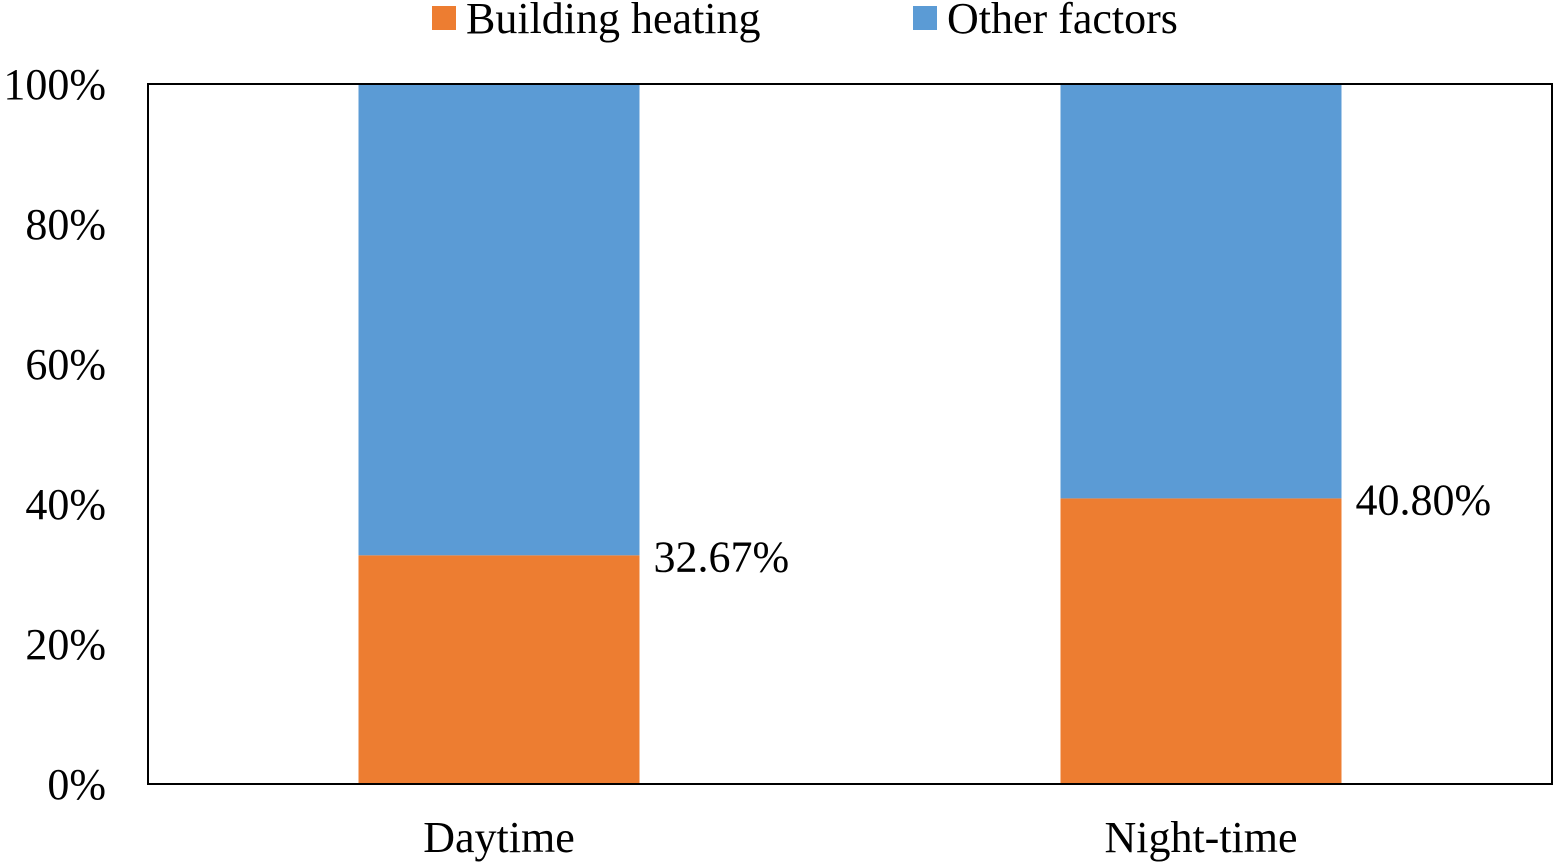 This screenshot has height=867, width=1556. What do you see at coordinates (54, 84) in the screenshot?
I see `y-tick-label: 100%` at bounding box center [54, 84].